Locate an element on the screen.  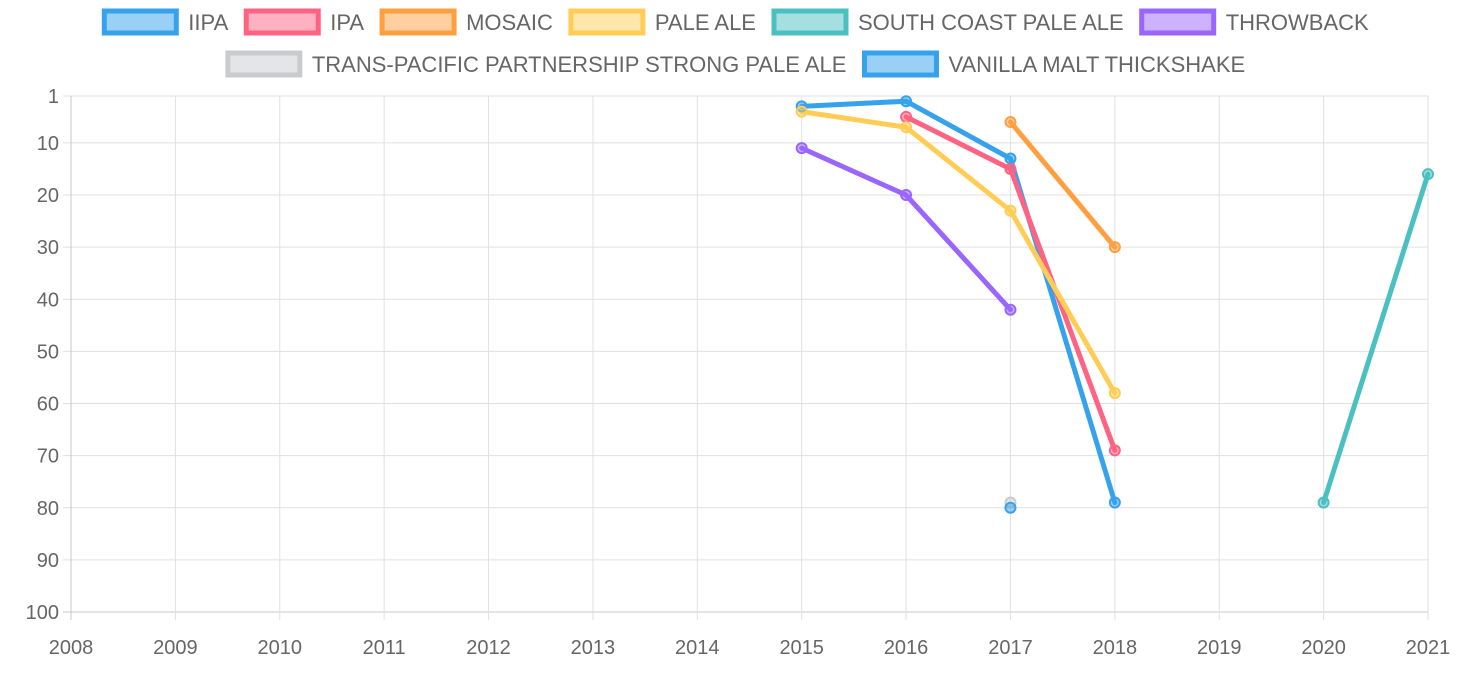
y-tick-label: 70 is located at coordinates (48, 457).